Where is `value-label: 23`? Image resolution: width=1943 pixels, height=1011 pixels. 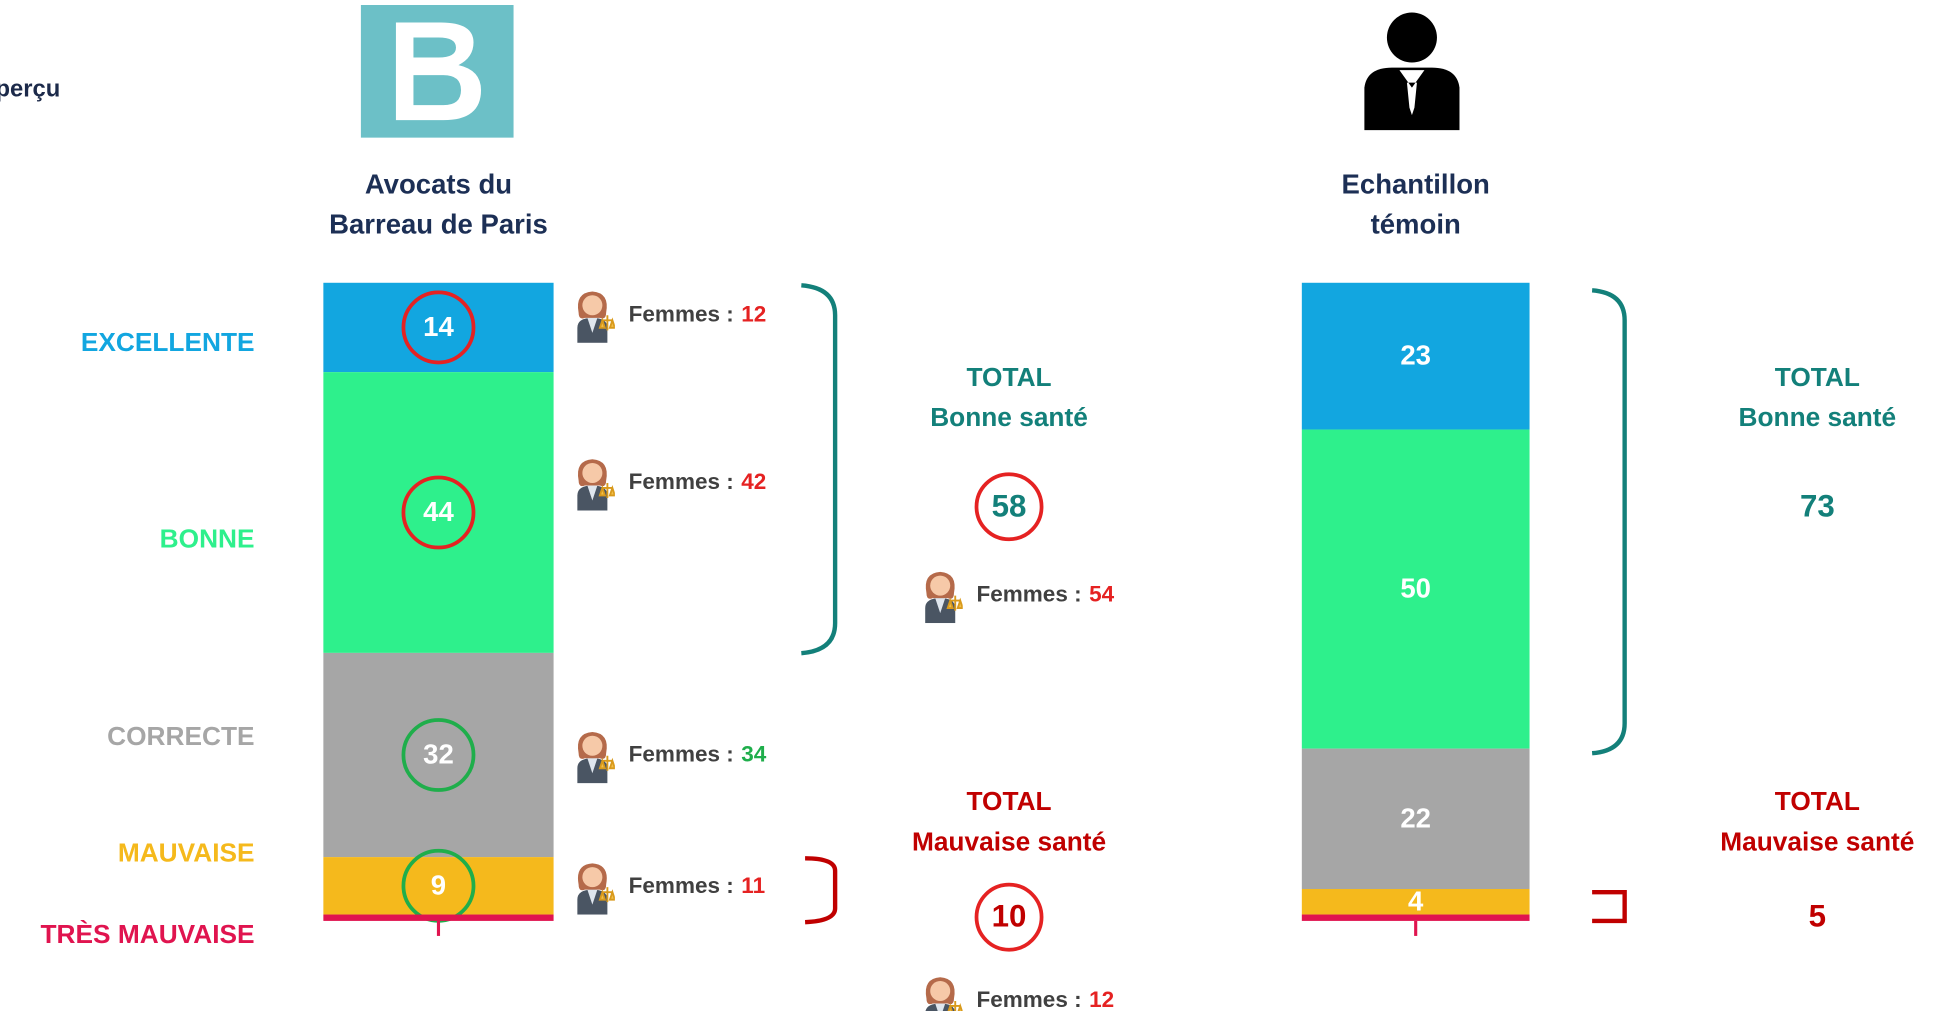
value-label: 23 is located at coordinates (1415, 355).